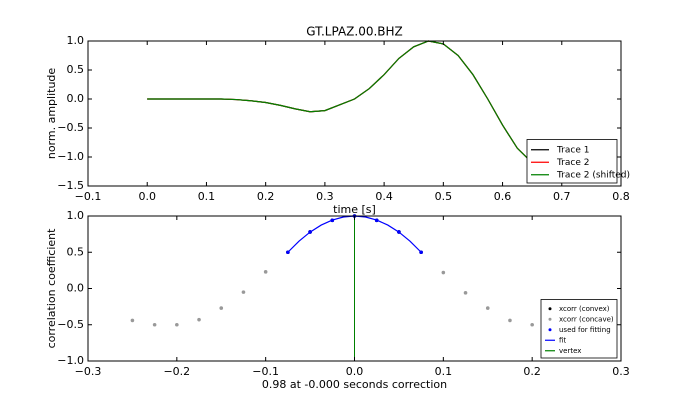  Describe the element at coordinates (621, 196) in the screenshot. I see `x-tick-label: 0.8` at that location.